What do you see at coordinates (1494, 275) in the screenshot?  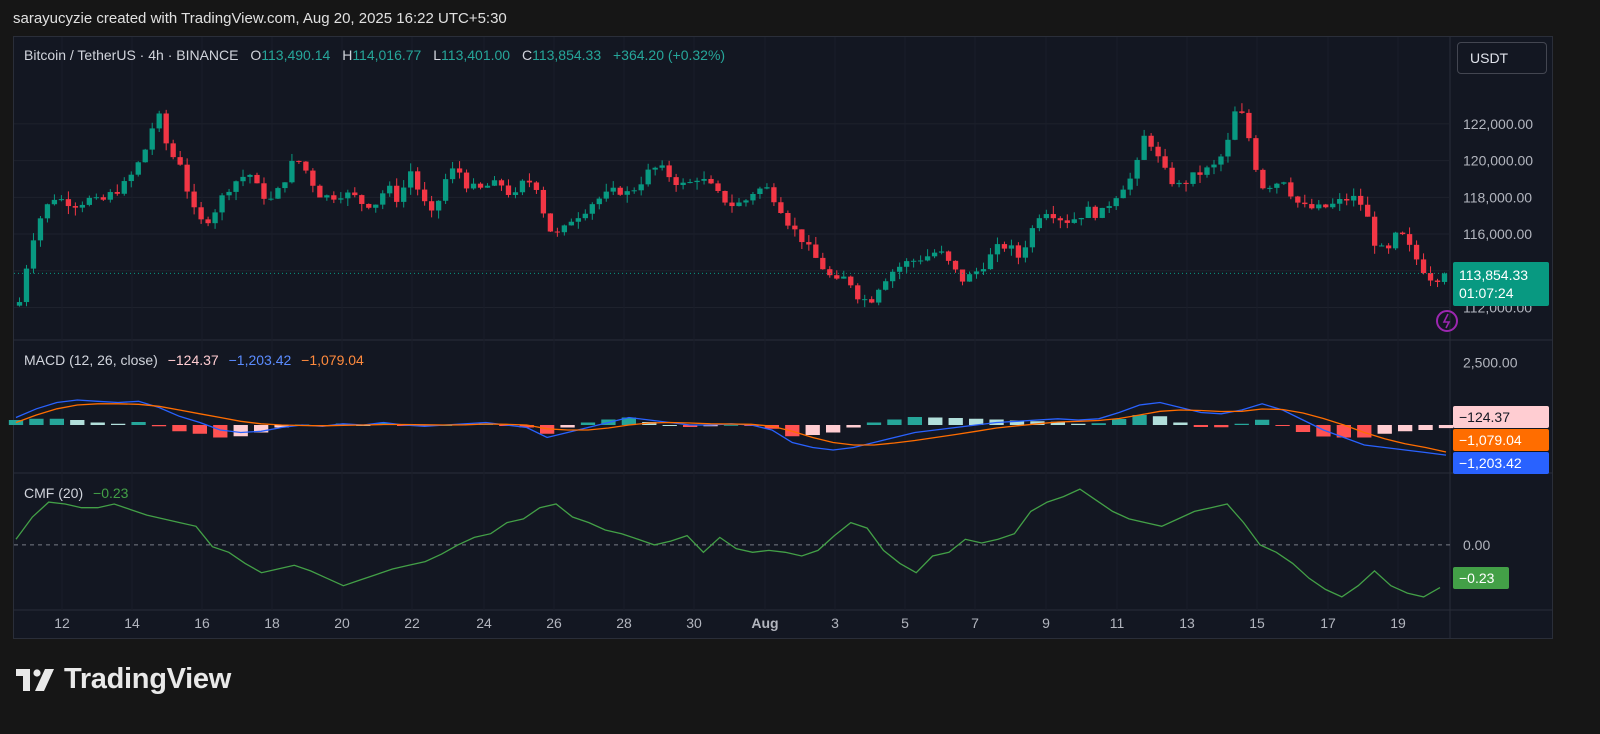 I see `last-price-value: 113,854.33` at bounding box center [1494, 275].